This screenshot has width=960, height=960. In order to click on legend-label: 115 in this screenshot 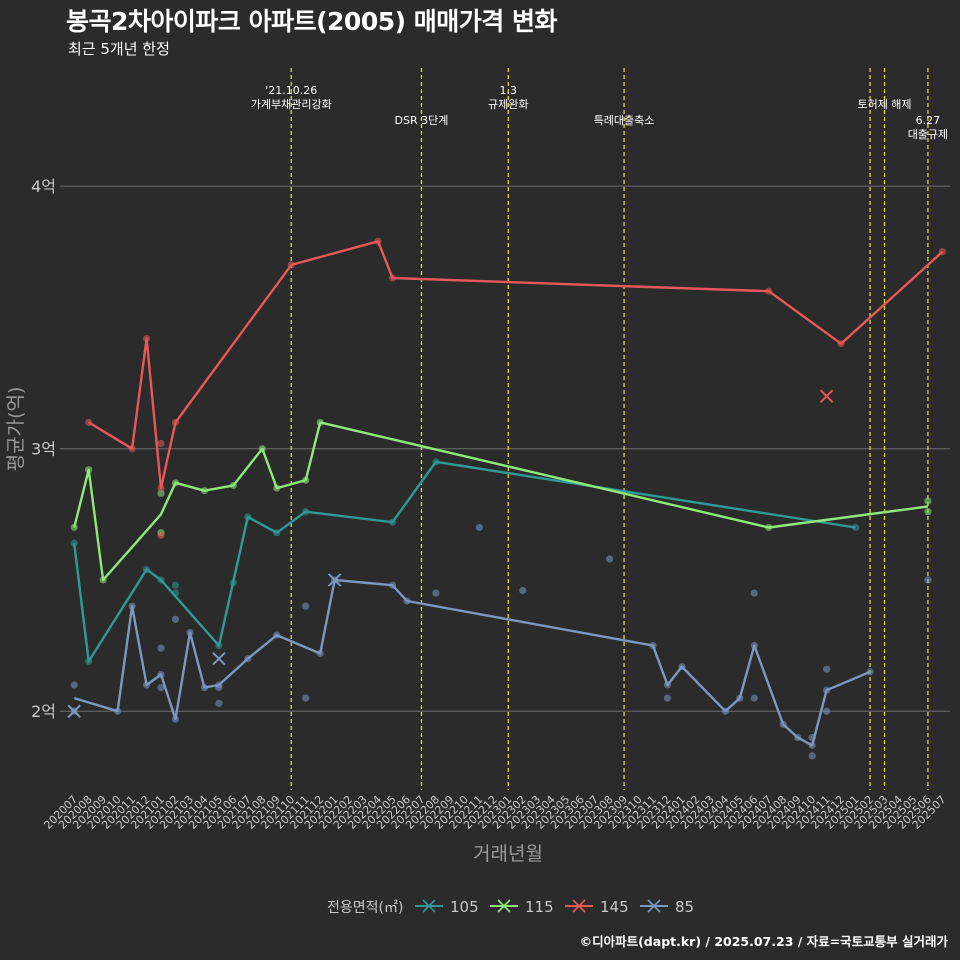, I will do `click(539, 907)`.